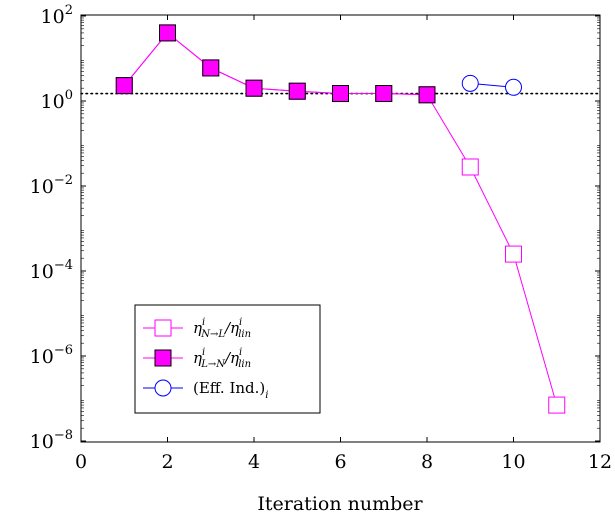 The image size is (615, 524). Describe the element at coordinates (513, 462) in the screenshot. I see `x-tick-label: 10` at that location.